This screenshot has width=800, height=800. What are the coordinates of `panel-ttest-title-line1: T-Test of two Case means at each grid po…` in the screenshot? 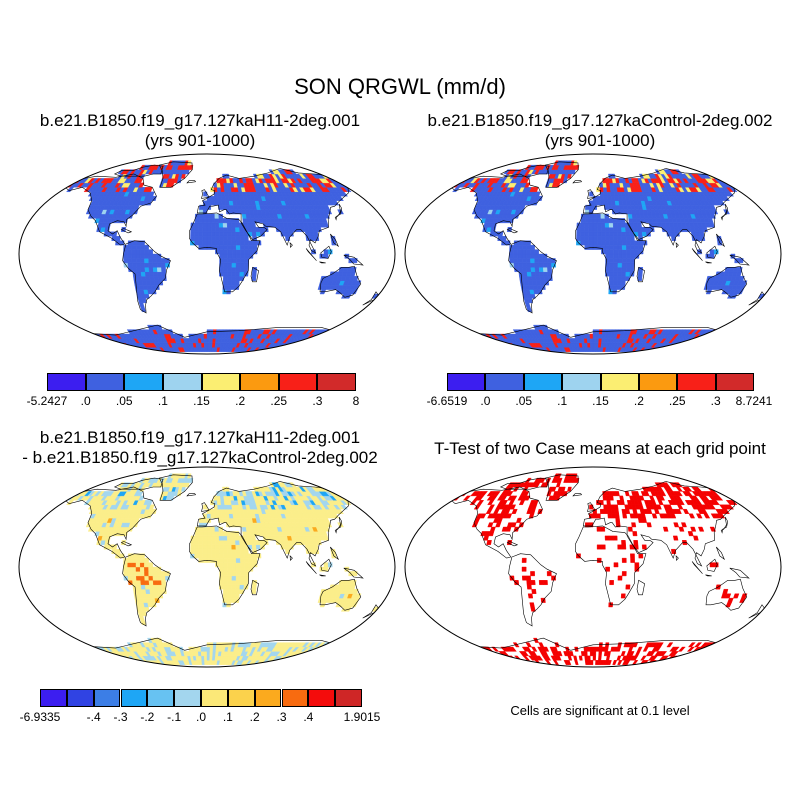 It's located at (600, 448).